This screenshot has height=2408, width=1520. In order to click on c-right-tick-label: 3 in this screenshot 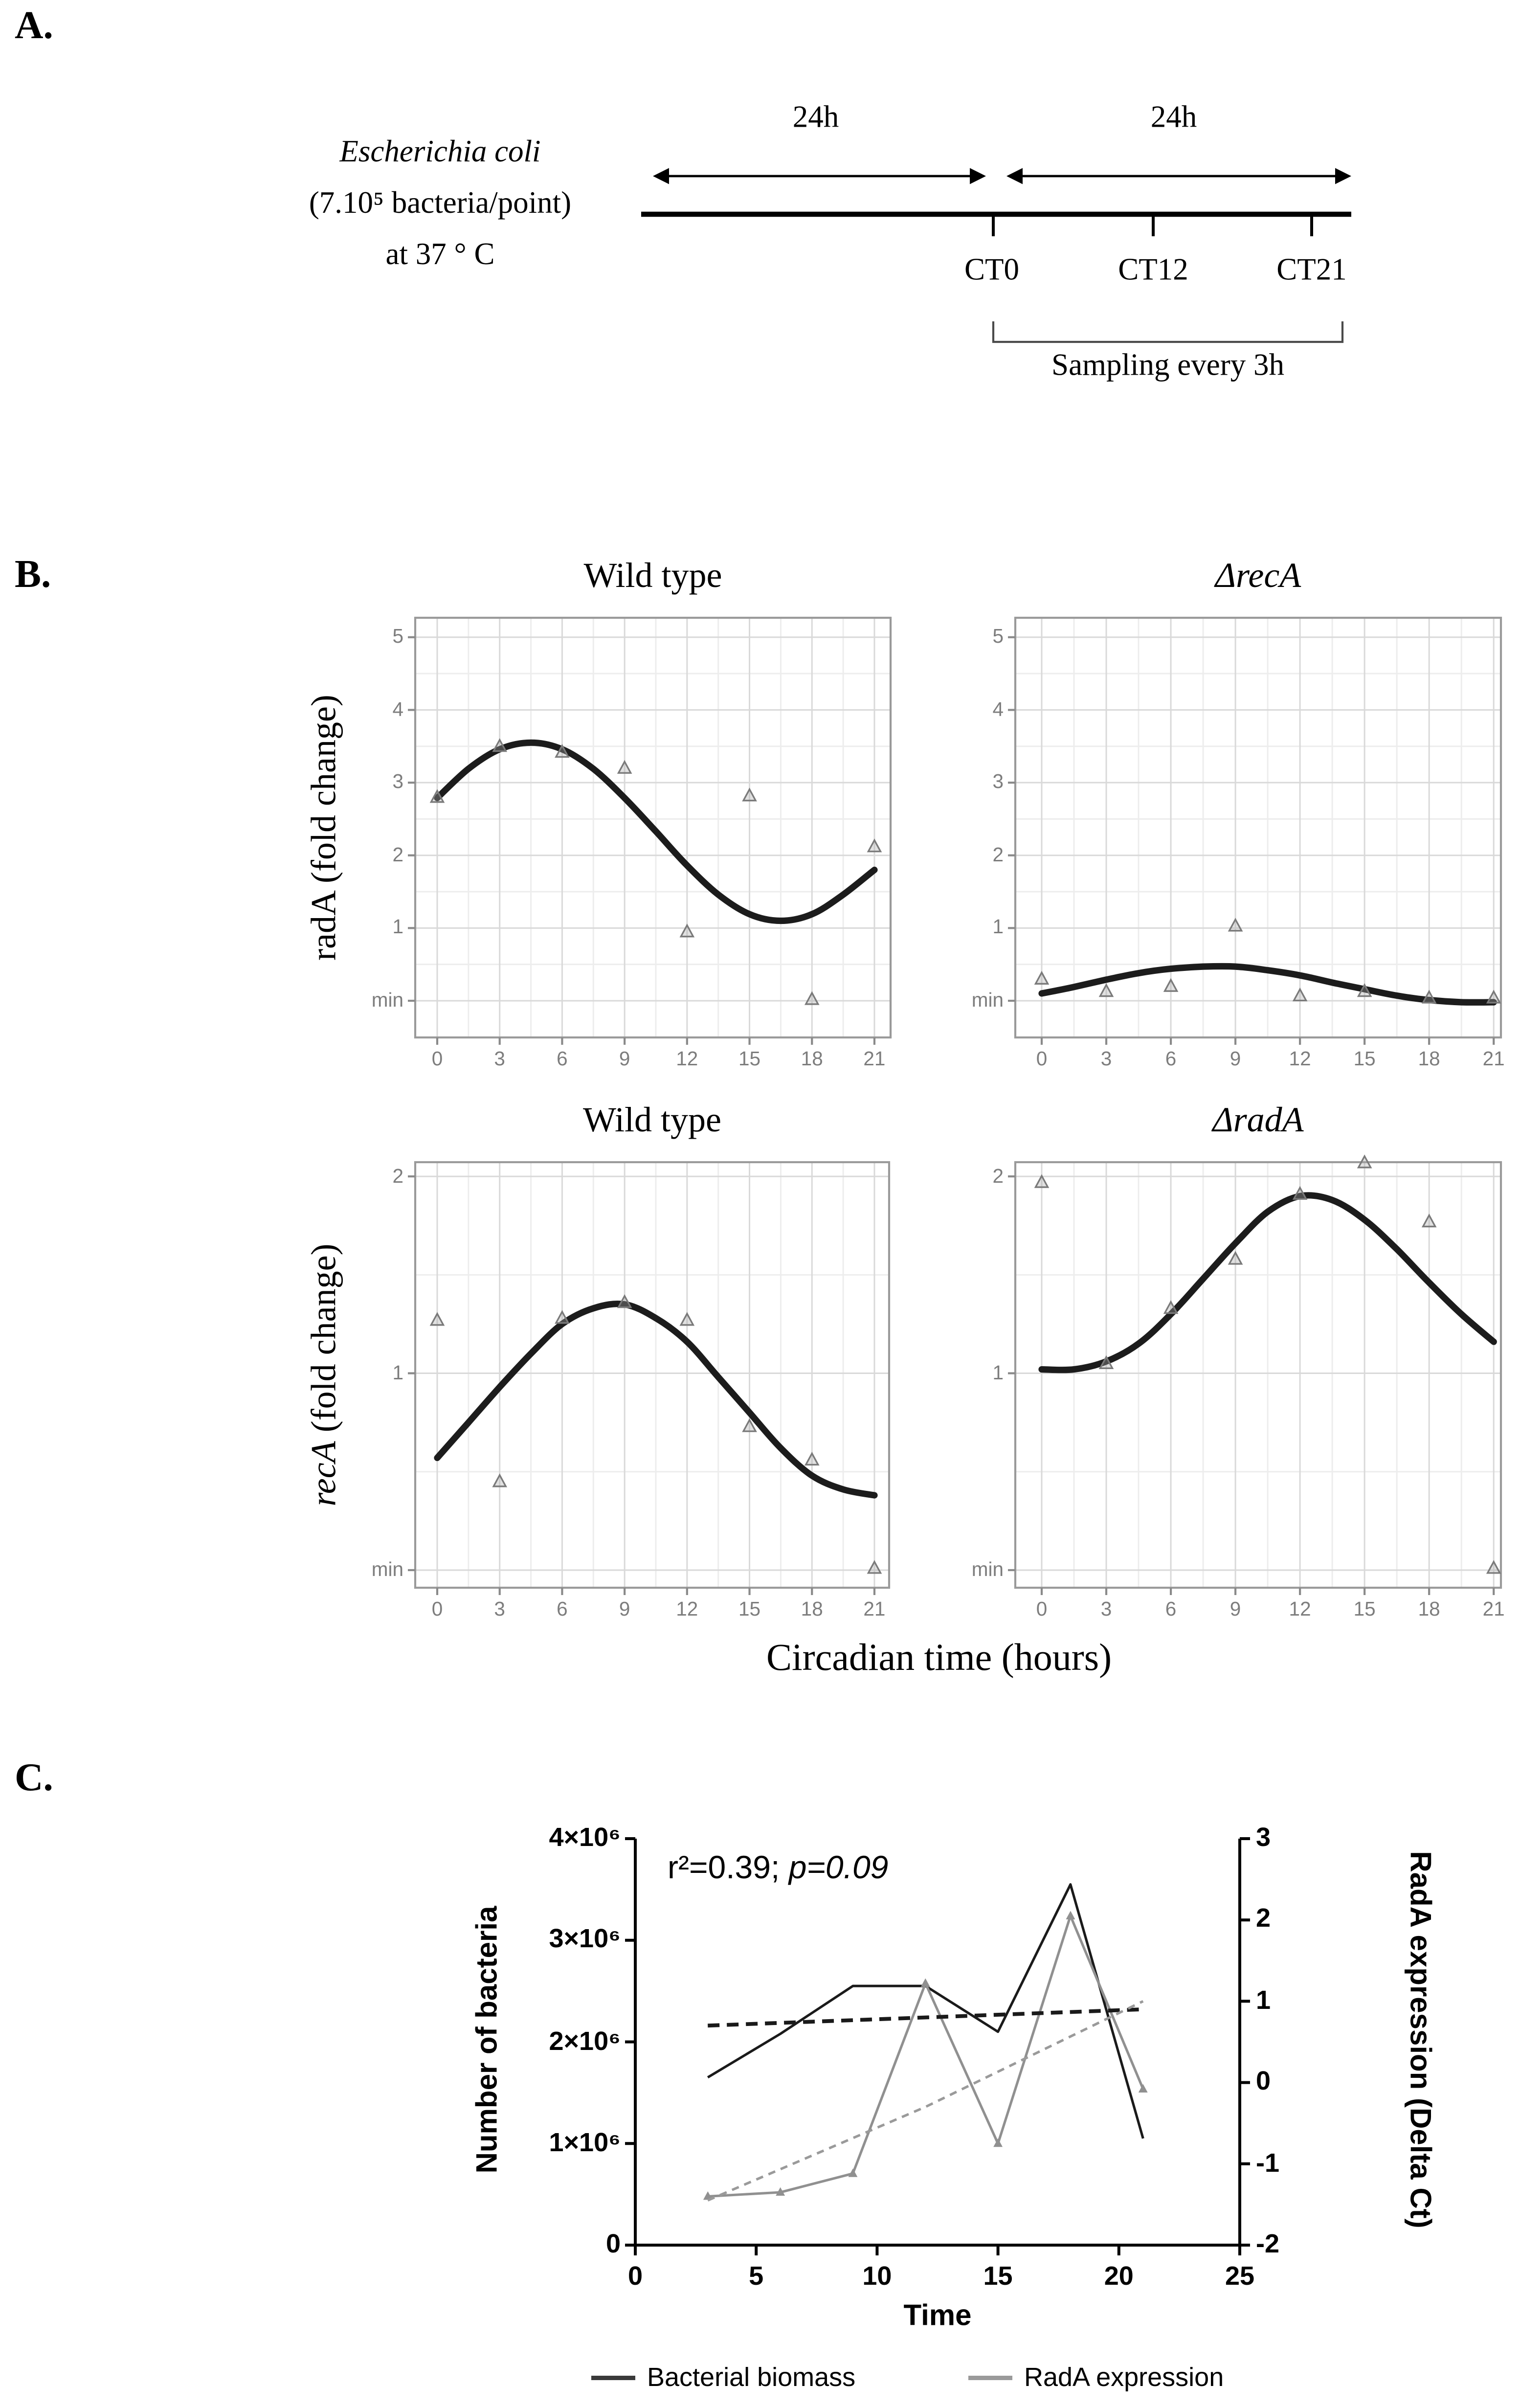, I will do `click(1263, 1837)`.